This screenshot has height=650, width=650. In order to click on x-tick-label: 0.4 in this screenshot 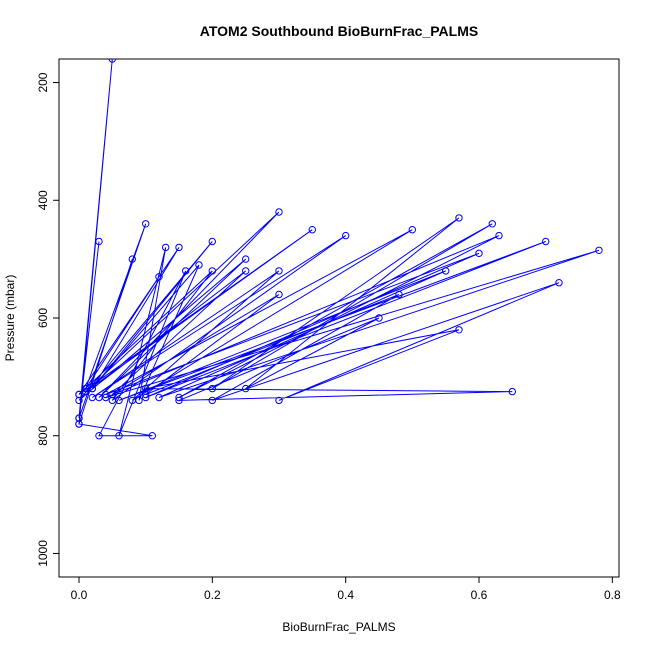, I will do `click(345, 595)`.